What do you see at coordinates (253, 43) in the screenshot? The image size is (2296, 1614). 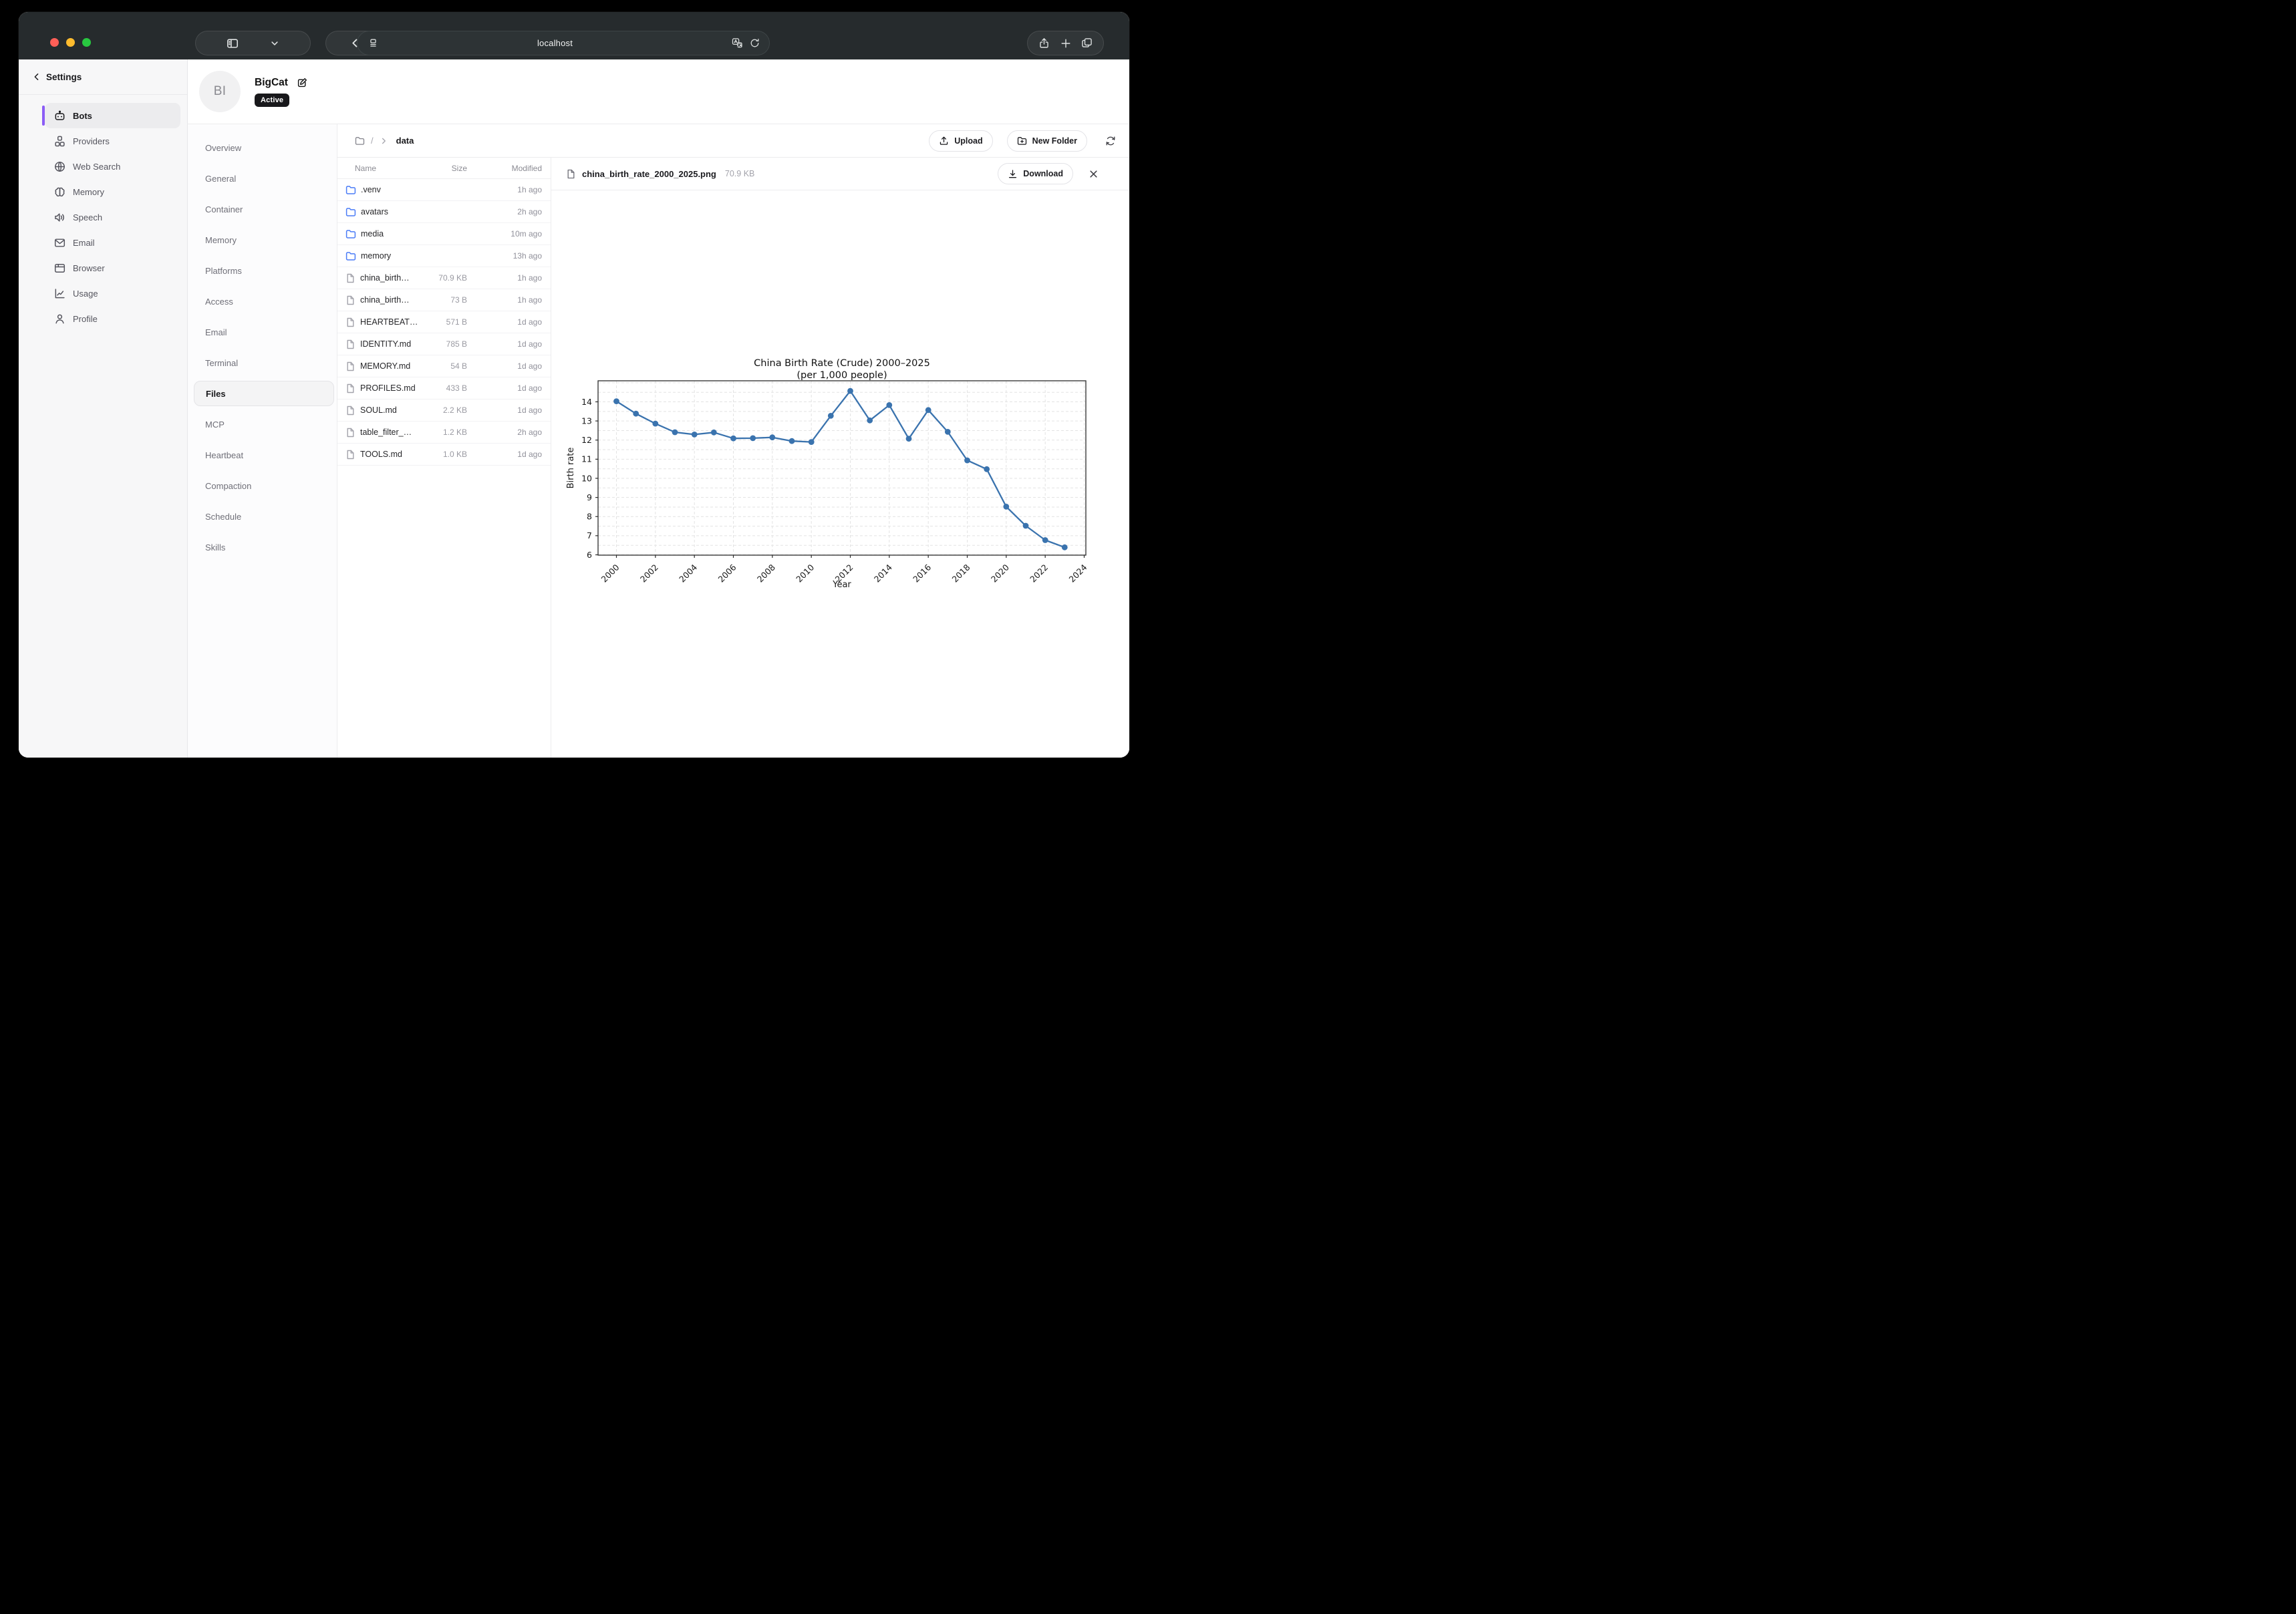 I see `sidebar-toggle-group` at bounding box center [253, 43].